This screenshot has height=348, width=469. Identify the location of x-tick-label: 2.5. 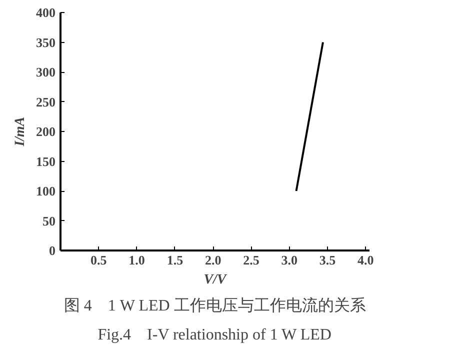
(251, 260).